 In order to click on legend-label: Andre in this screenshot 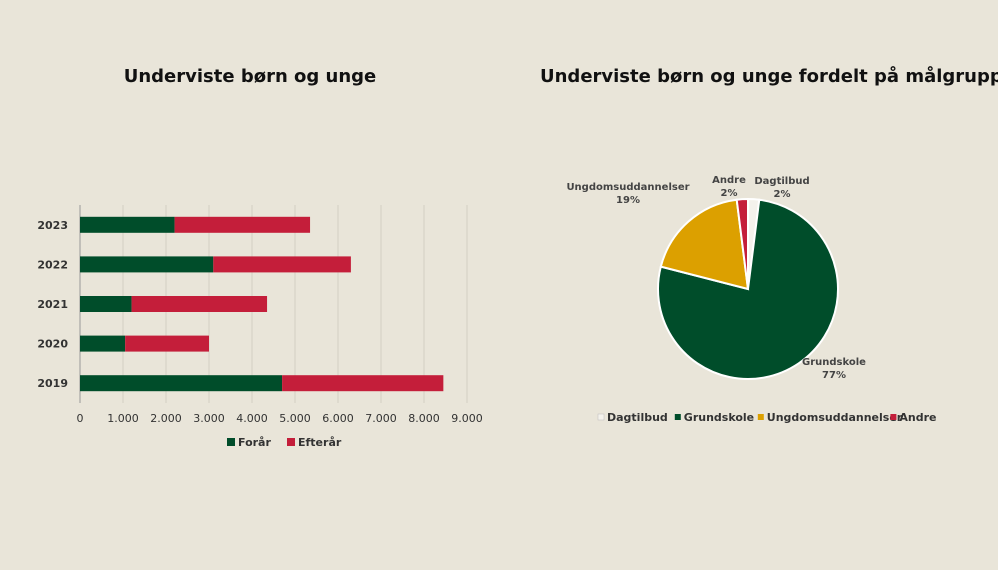, I will do `click(917, 417)`.